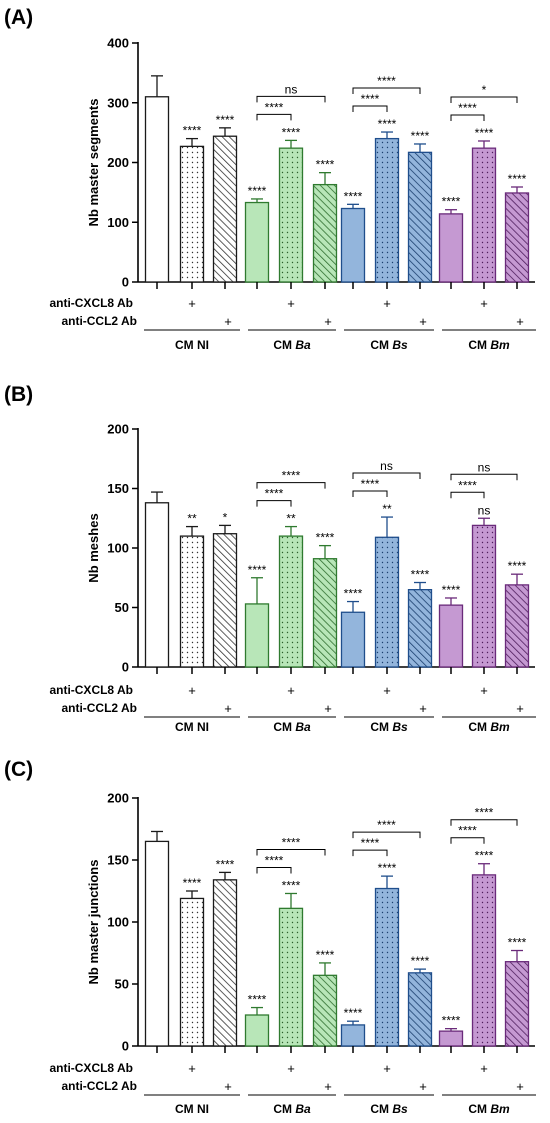 This screenshot has height=1123, width=550. I want to click on y-tick-label: 0, so click(125, 667).